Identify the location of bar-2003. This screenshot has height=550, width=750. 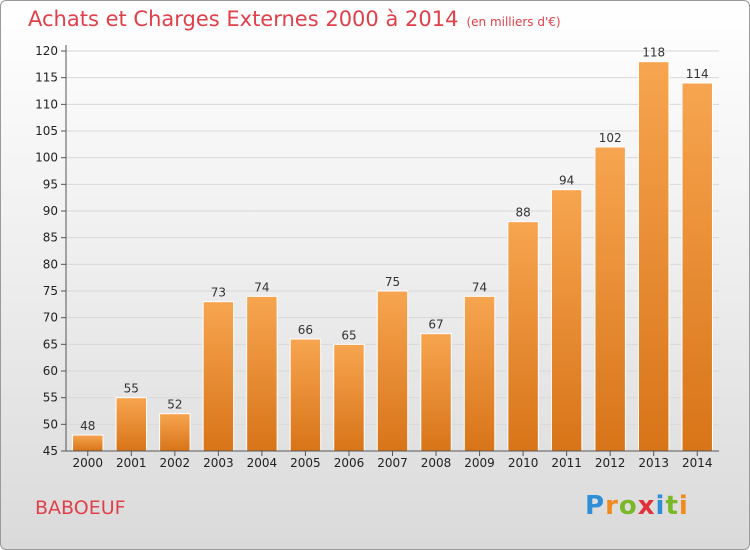
(218, 376).